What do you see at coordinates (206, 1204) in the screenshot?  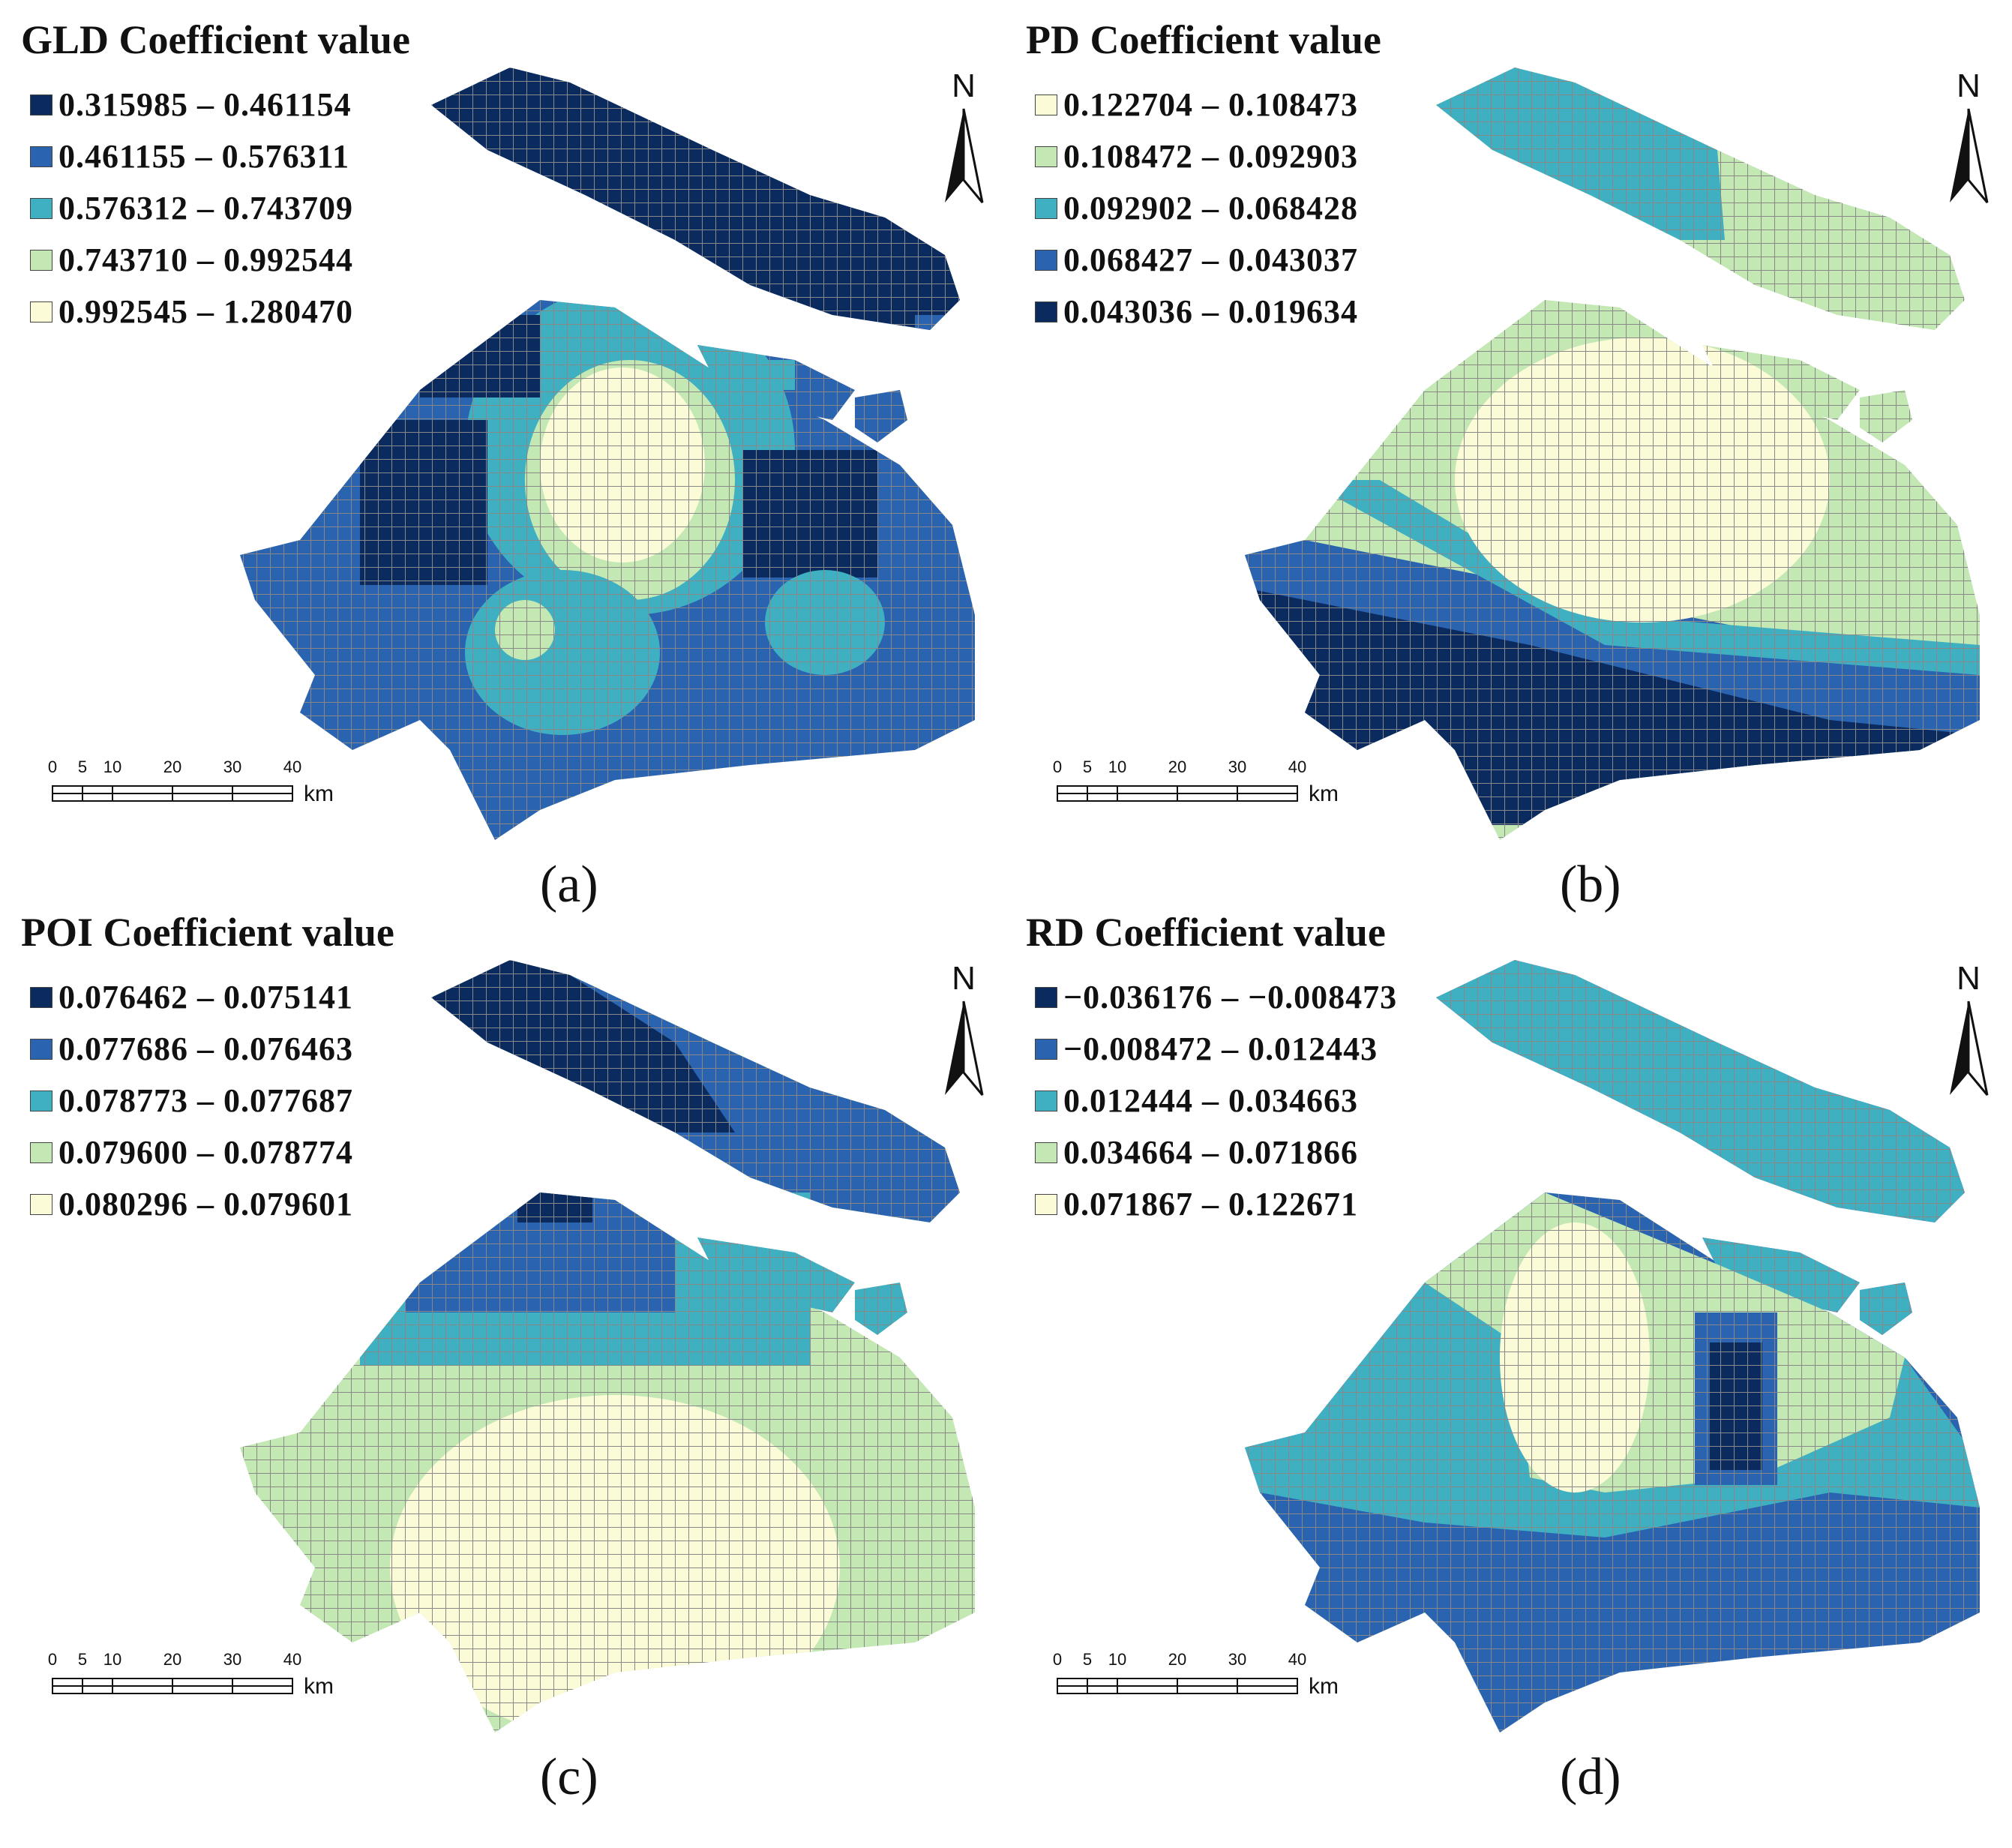 I see `legend-label: 0.080296 – 0.079601` at bounding box center [206, 1204].